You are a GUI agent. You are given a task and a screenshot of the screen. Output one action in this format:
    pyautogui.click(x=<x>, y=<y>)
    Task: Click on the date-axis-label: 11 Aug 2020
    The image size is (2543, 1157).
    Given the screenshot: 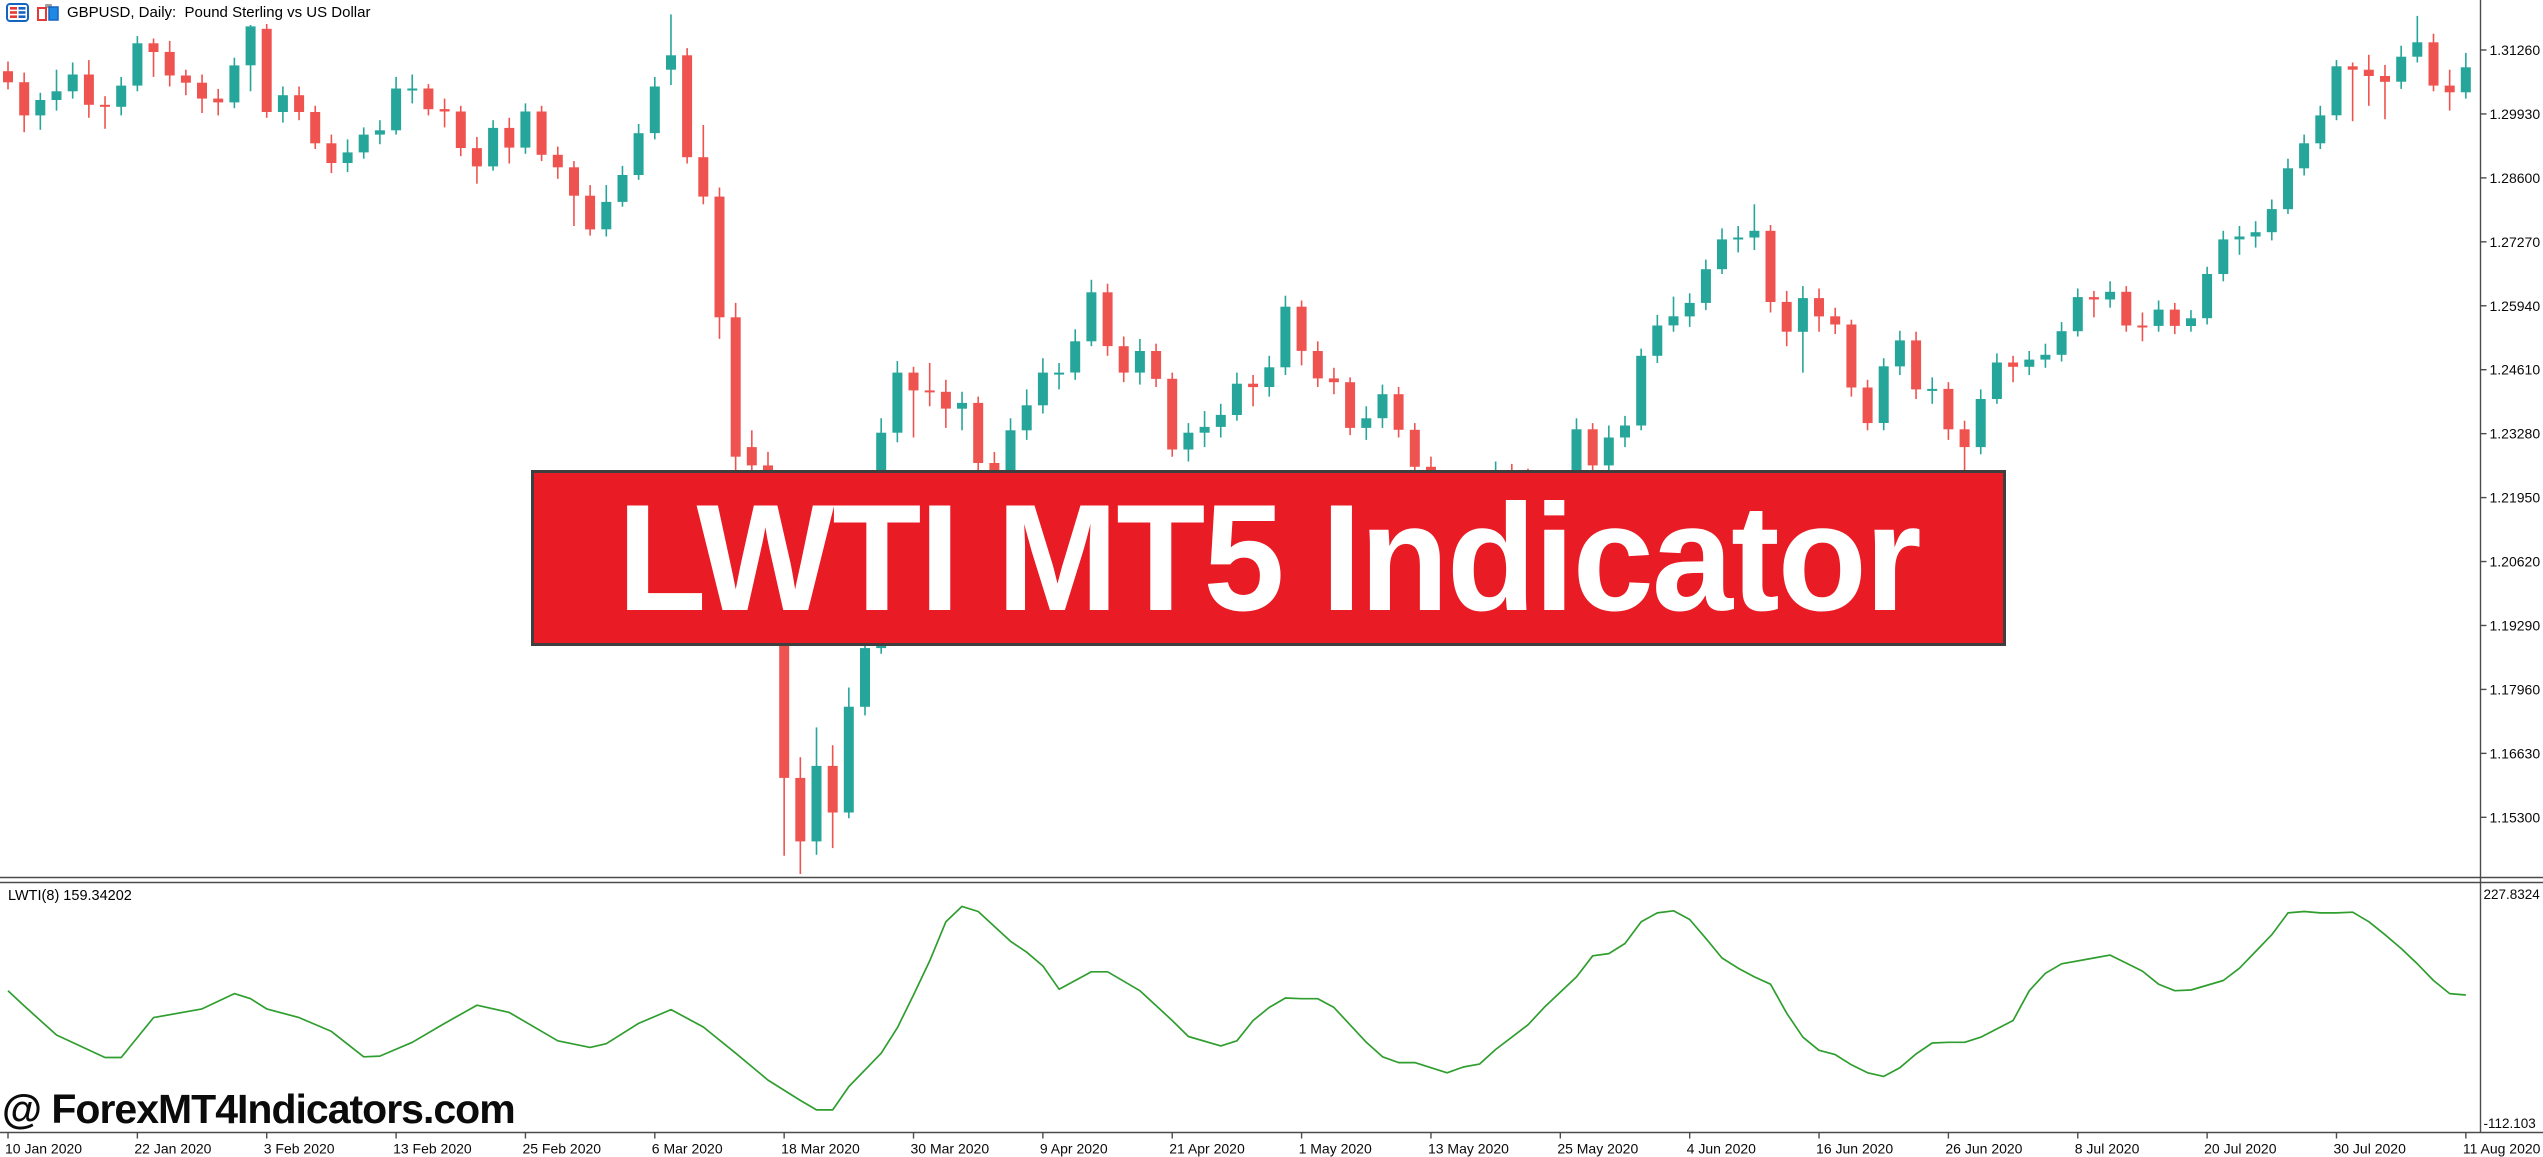 What is the action you would take?
    pyautogui.click(x=2502, y=1149)
    